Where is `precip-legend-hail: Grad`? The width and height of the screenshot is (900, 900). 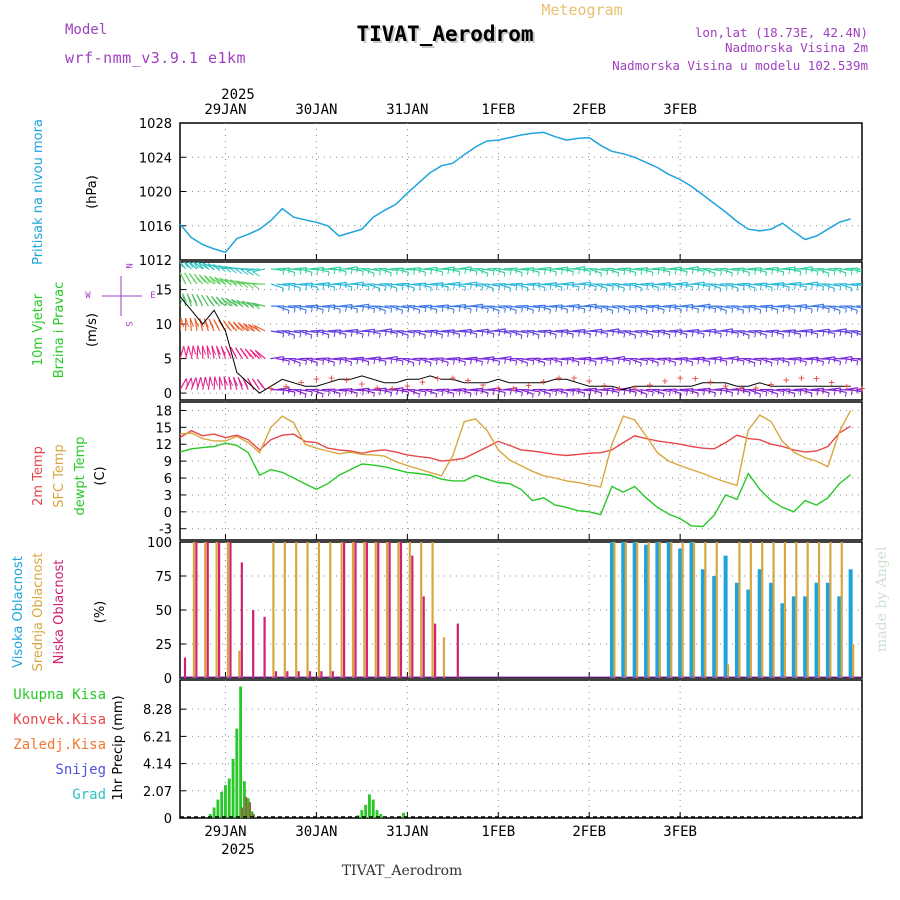 precip-legend-hail: Grad is located at coordinates (89, 795).